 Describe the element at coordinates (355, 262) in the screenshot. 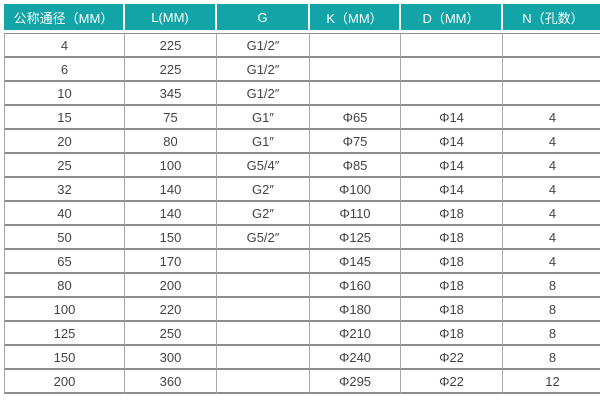

I see `table-cell: Φ145` at that location.